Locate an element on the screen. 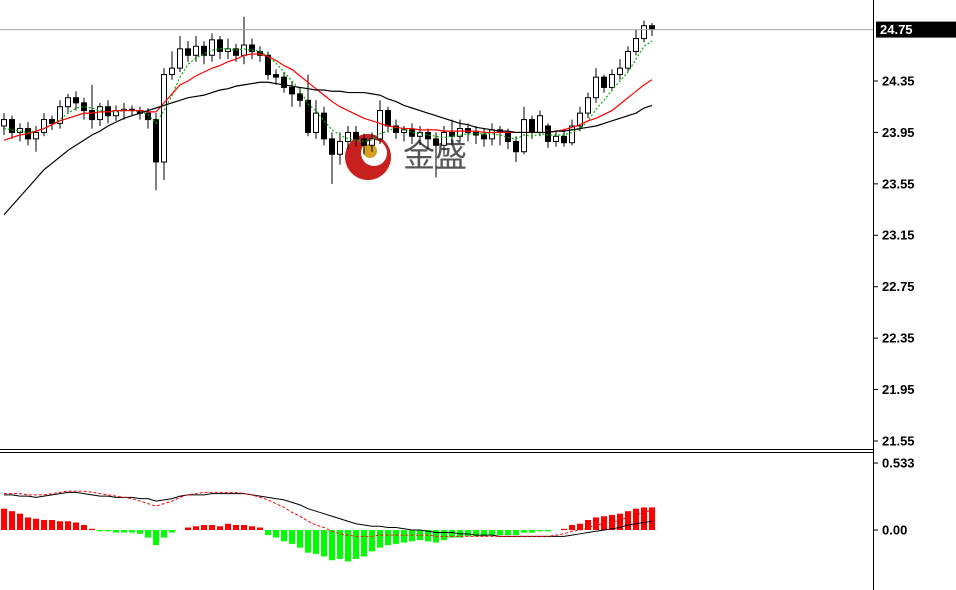 This screenshot has width=956, height=590. watermark-logo is located at coordinates (370, 151).